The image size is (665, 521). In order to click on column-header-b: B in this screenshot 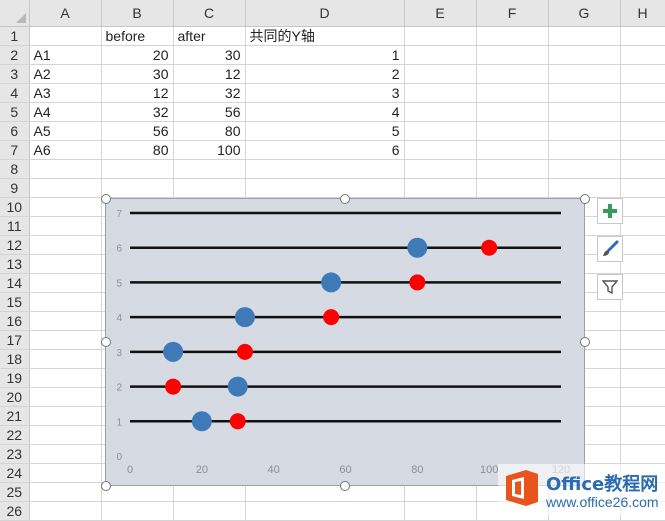, I will do `click(137, 13)`.